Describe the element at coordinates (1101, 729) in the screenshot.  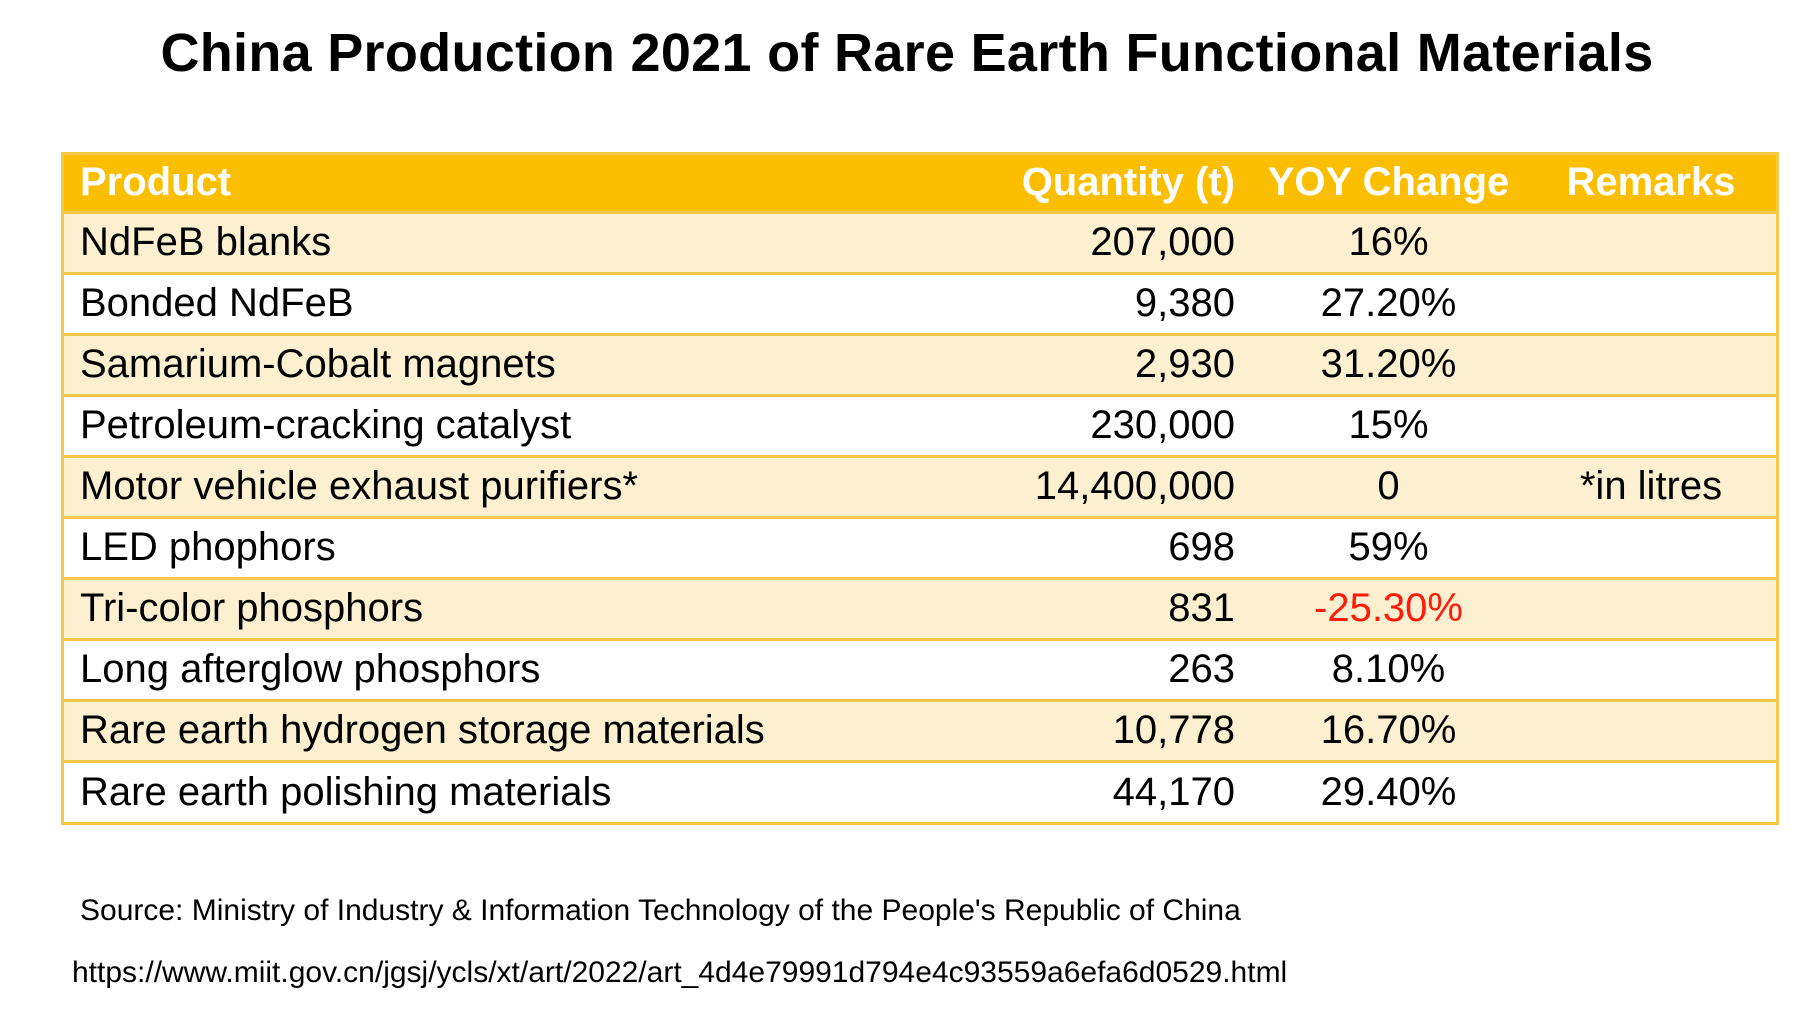
I see `cell-quantity: 10,778` at that location.